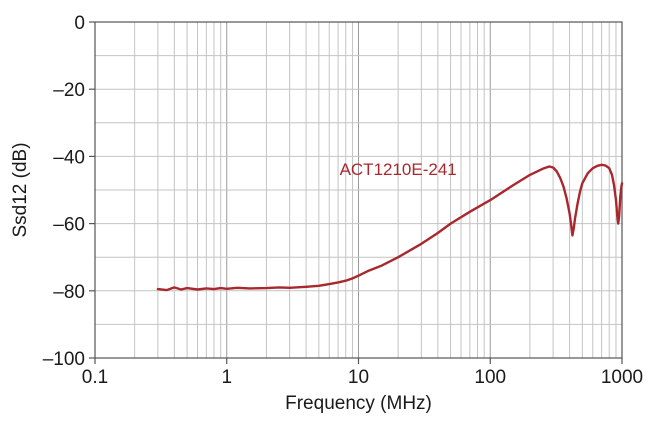  What do you see at coordinates (95, 377) in the screenshot?
I see `x-tick-label: 0.1` at bounding box center [95, 377].